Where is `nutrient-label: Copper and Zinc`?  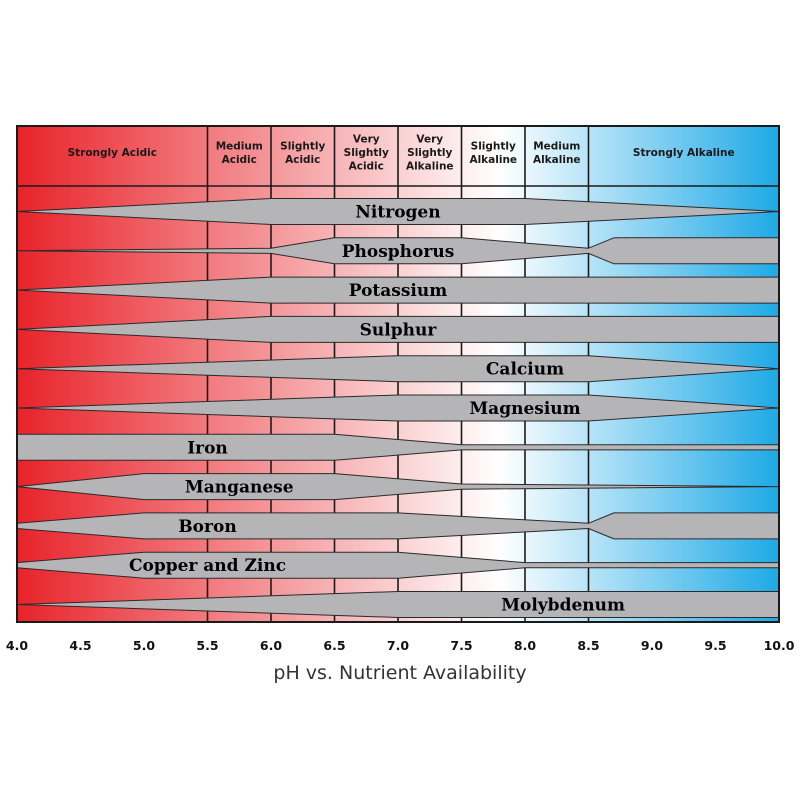 nutrient-label: Copper and Zinc is located at coordinates (207, 566).